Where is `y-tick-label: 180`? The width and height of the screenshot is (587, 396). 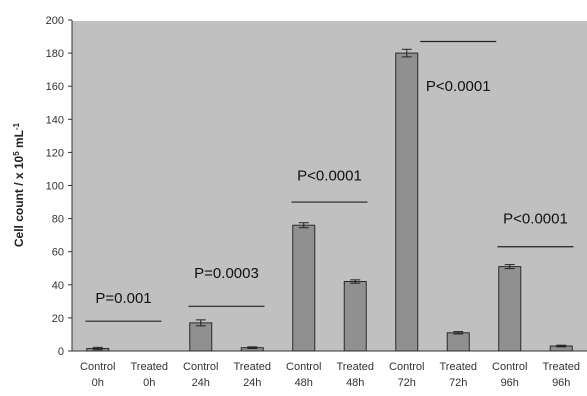 y-tick-label: 180 is located at coordinates (55, 54).